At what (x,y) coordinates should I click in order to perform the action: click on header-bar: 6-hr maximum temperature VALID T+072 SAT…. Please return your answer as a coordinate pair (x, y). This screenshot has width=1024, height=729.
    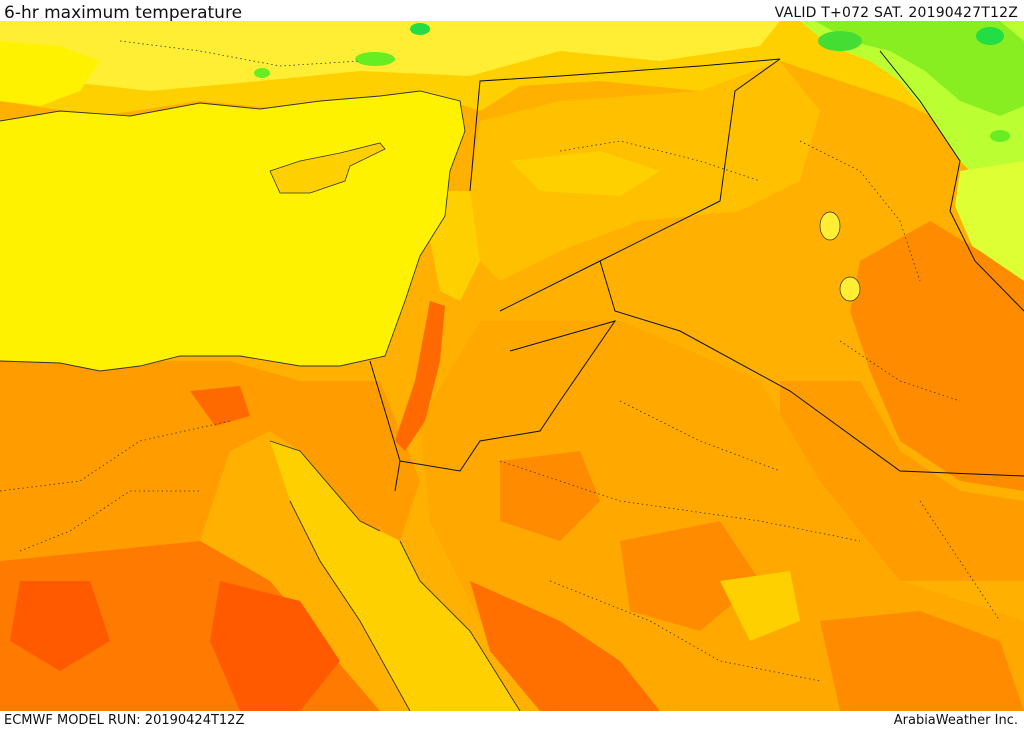
    Looking at the image, I should click on (512, 11).